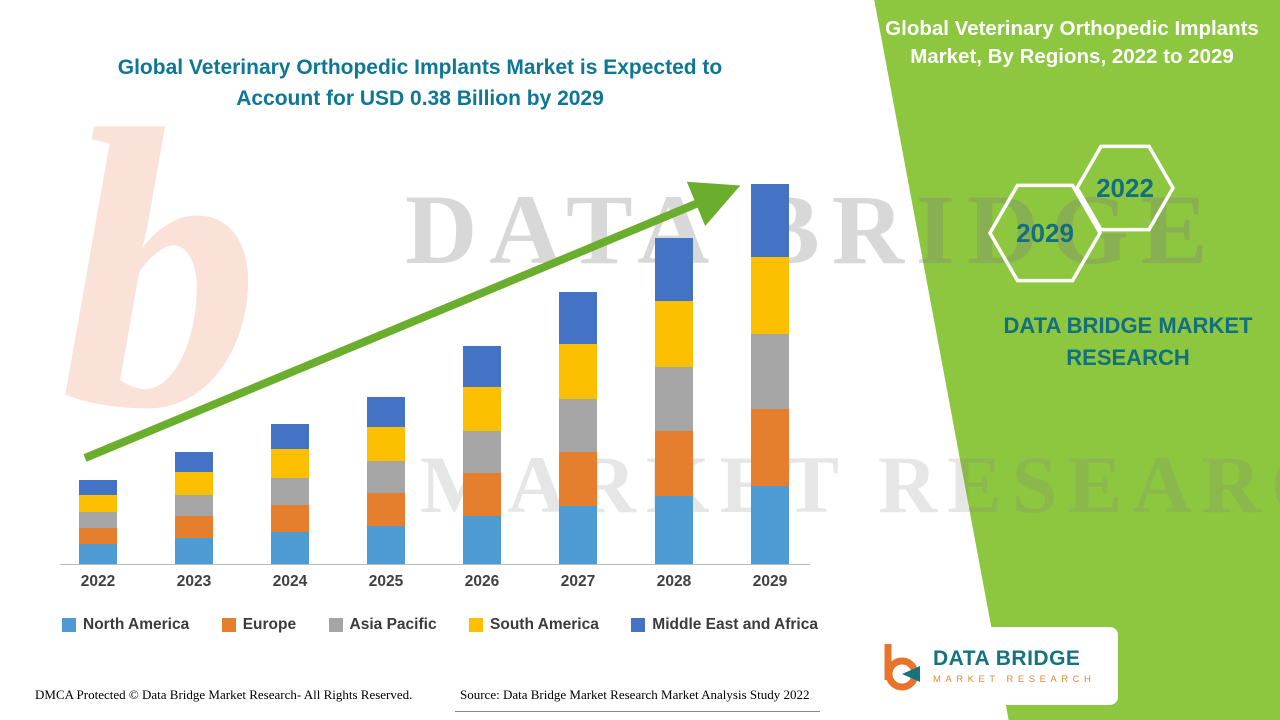 This screenshot has width=1280, height=720. What do you see at coordinates (386, 412) in the screenshot?
I see `bar-segment-2025-middle-east-and-africa` at bounding box center [386, 412].